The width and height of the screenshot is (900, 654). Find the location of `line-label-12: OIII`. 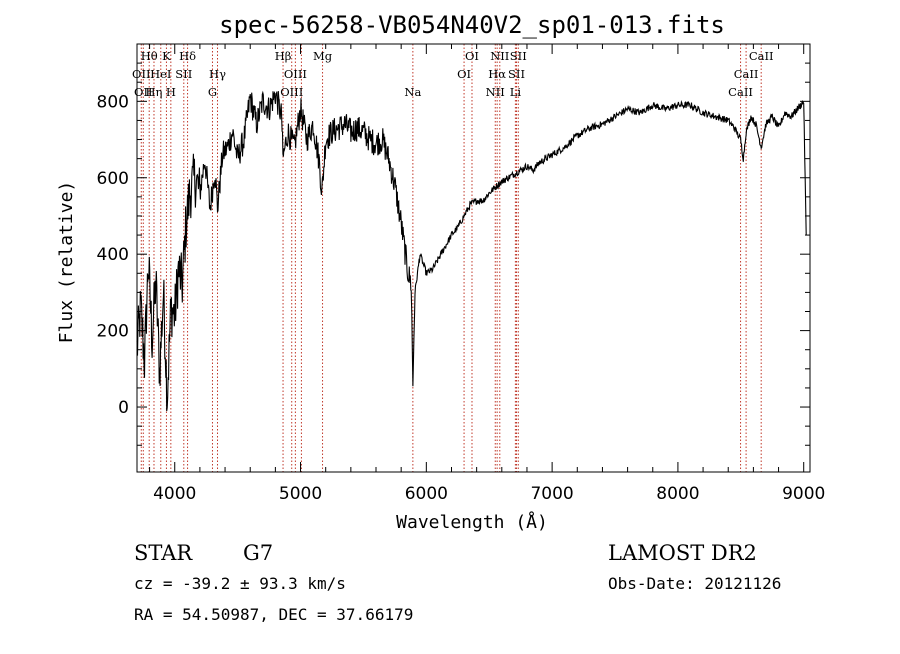

line-label-12: OIII is located at coordinates (291, 92).